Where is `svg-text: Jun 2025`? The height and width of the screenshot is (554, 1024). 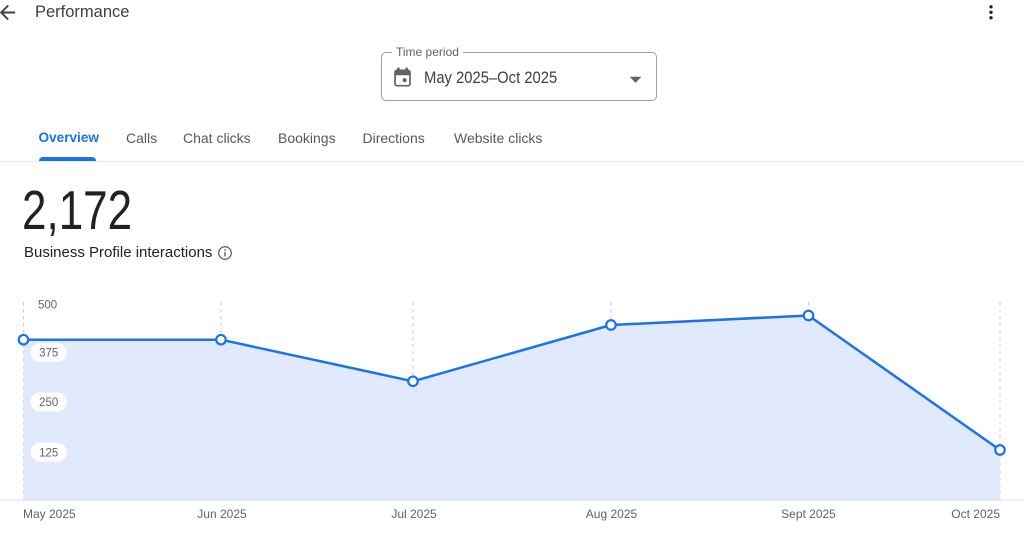 svg-text: Jun 2025 is located at coordinates (222, 514).